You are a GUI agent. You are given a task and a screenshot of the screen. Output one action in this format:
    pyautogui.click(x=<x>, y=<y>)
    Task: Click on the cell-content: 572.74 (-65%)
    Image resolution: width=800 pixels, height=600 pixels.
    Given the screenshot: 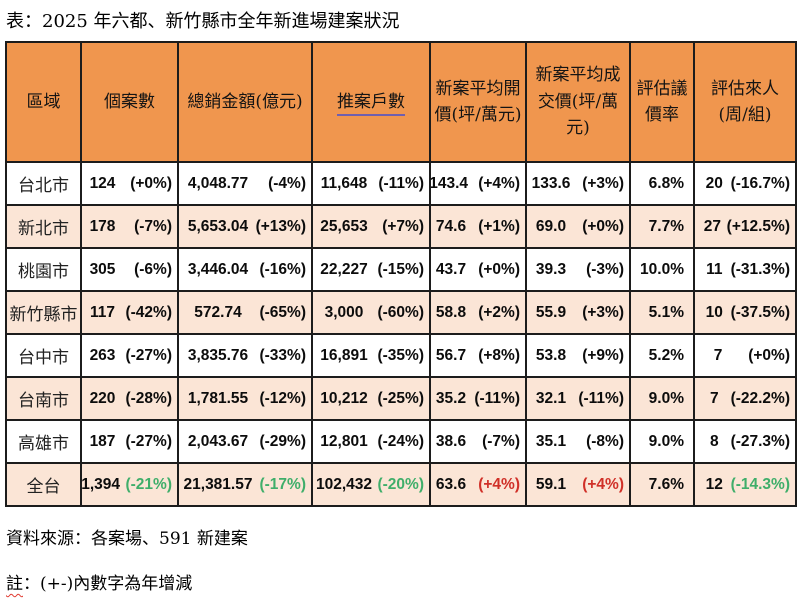 What is the action you would take?
    pyautogui.click(x=244, y=313)
    